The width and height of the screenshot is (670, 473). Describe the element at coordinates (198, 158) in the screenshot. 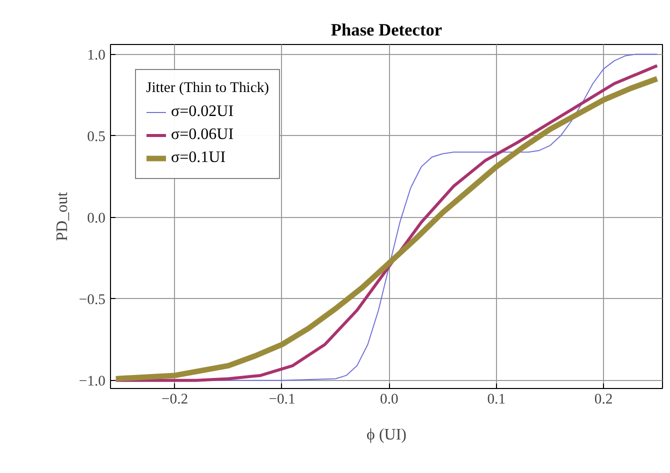

I see `legend-label: σ=0.1UI` at that location.